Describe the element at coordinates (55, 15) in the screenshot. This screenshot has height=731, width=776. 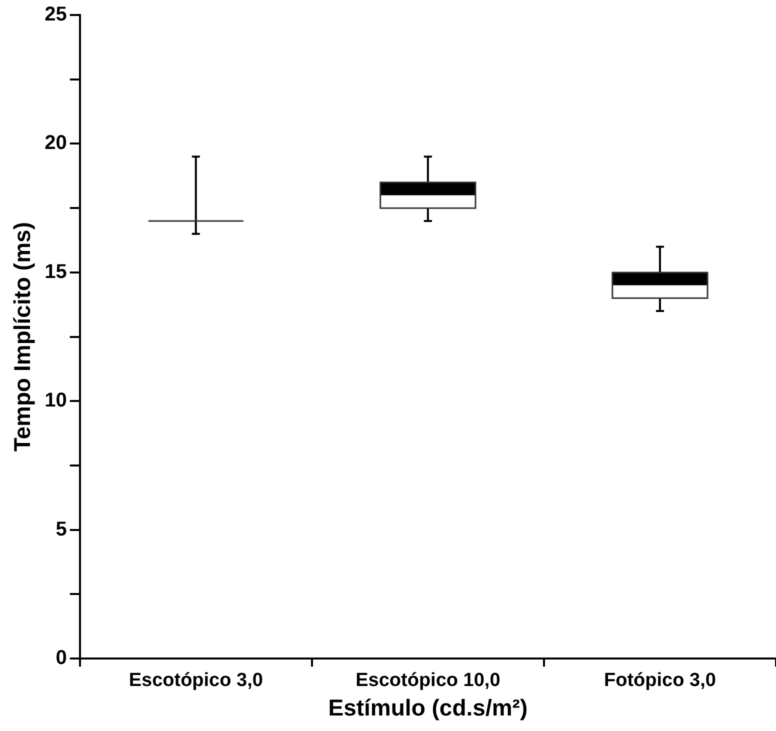
I see `y-tick-label: 25` at that location.